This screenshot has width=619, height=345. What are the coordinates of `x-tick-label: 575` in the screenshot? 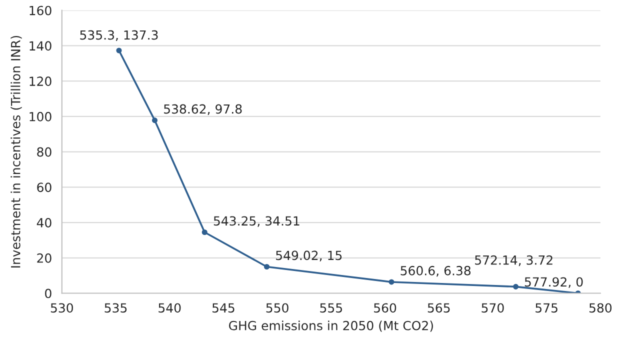 It's located at (547, 308).